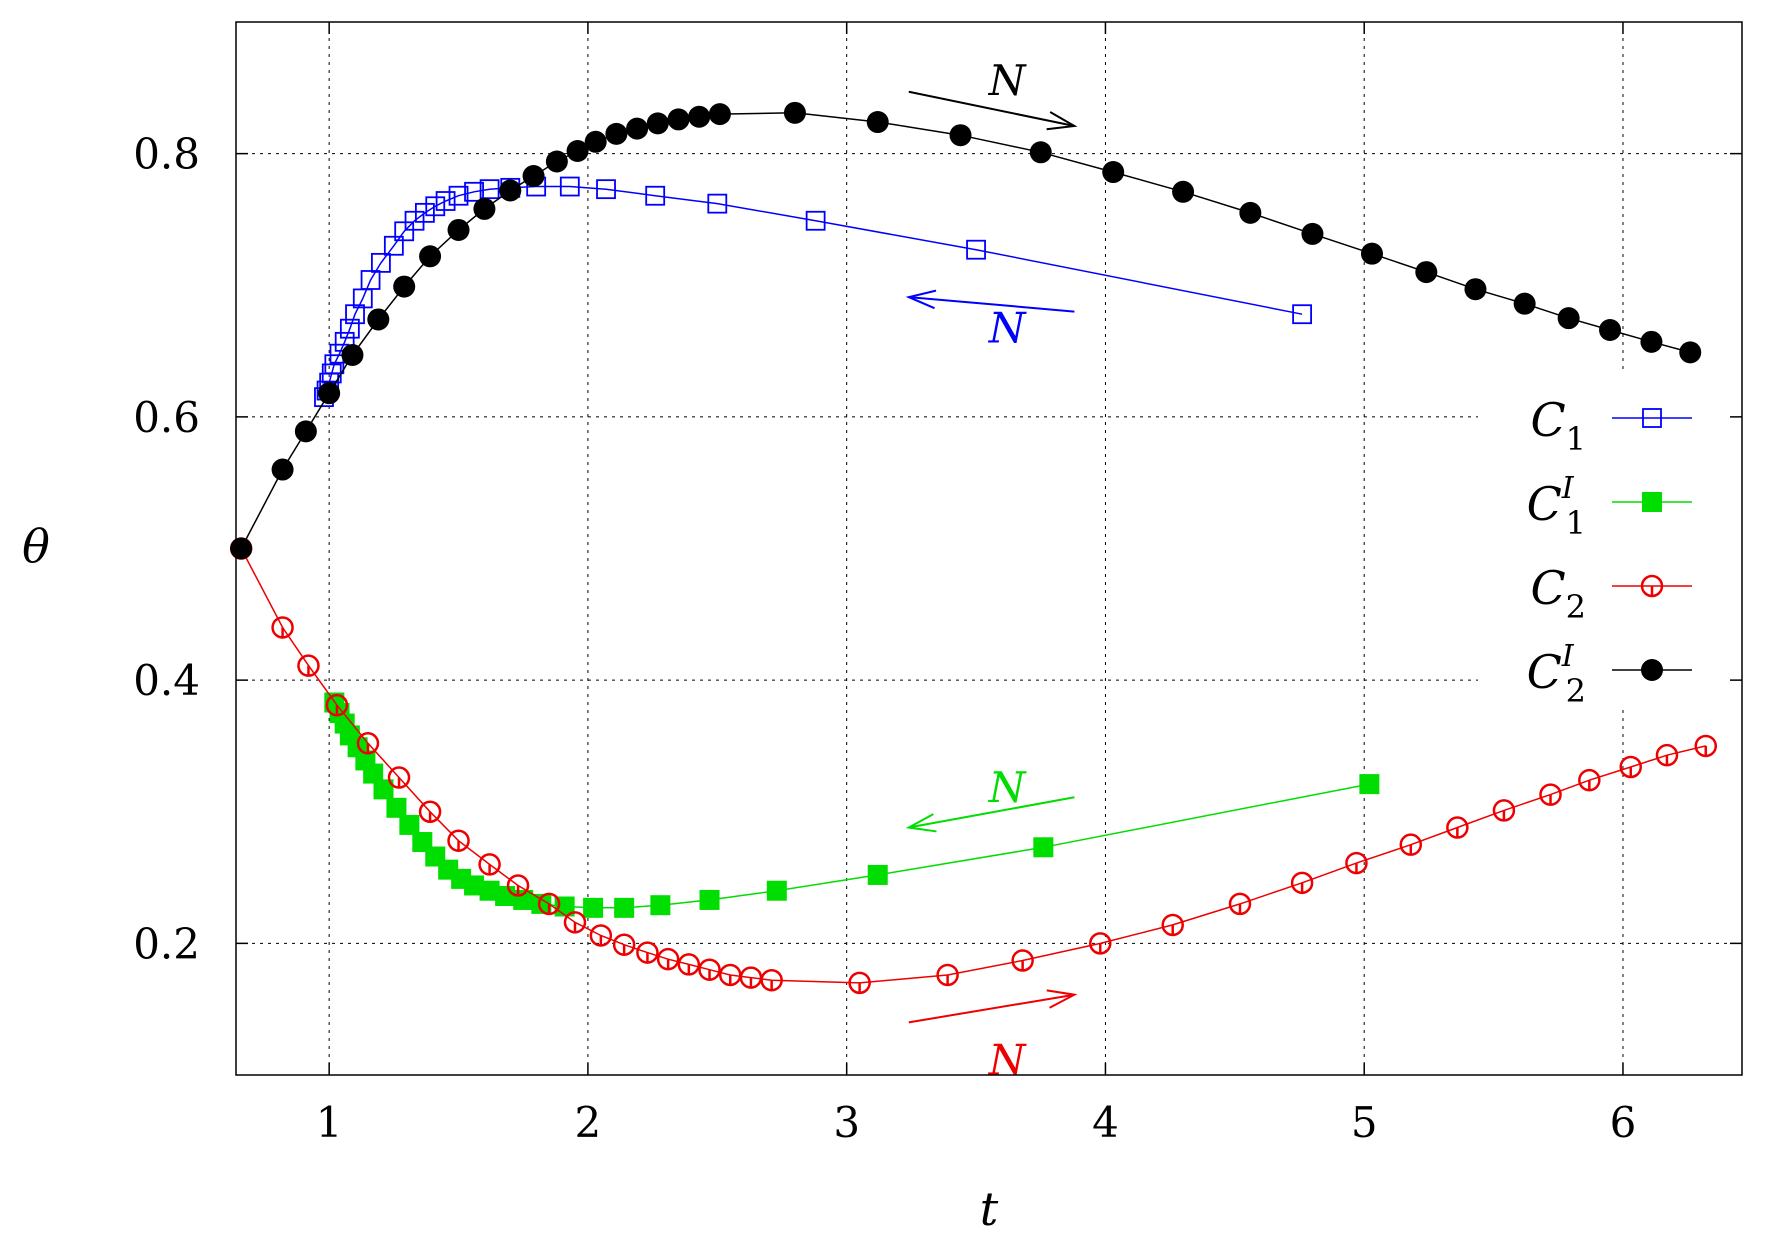 The width and height of the screenshot is (1766, 1237). Describe the element at coordinates (1556, 674) in the screenshot. I see `legend-label: CI 2` at that location.